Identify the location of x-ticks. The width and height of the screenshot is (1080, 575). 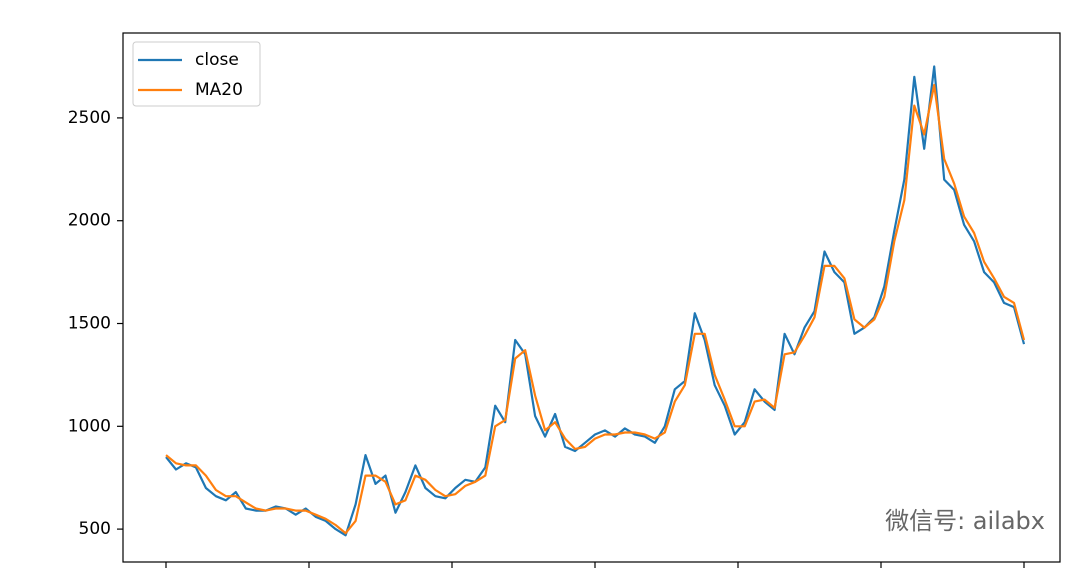
(595, 565).